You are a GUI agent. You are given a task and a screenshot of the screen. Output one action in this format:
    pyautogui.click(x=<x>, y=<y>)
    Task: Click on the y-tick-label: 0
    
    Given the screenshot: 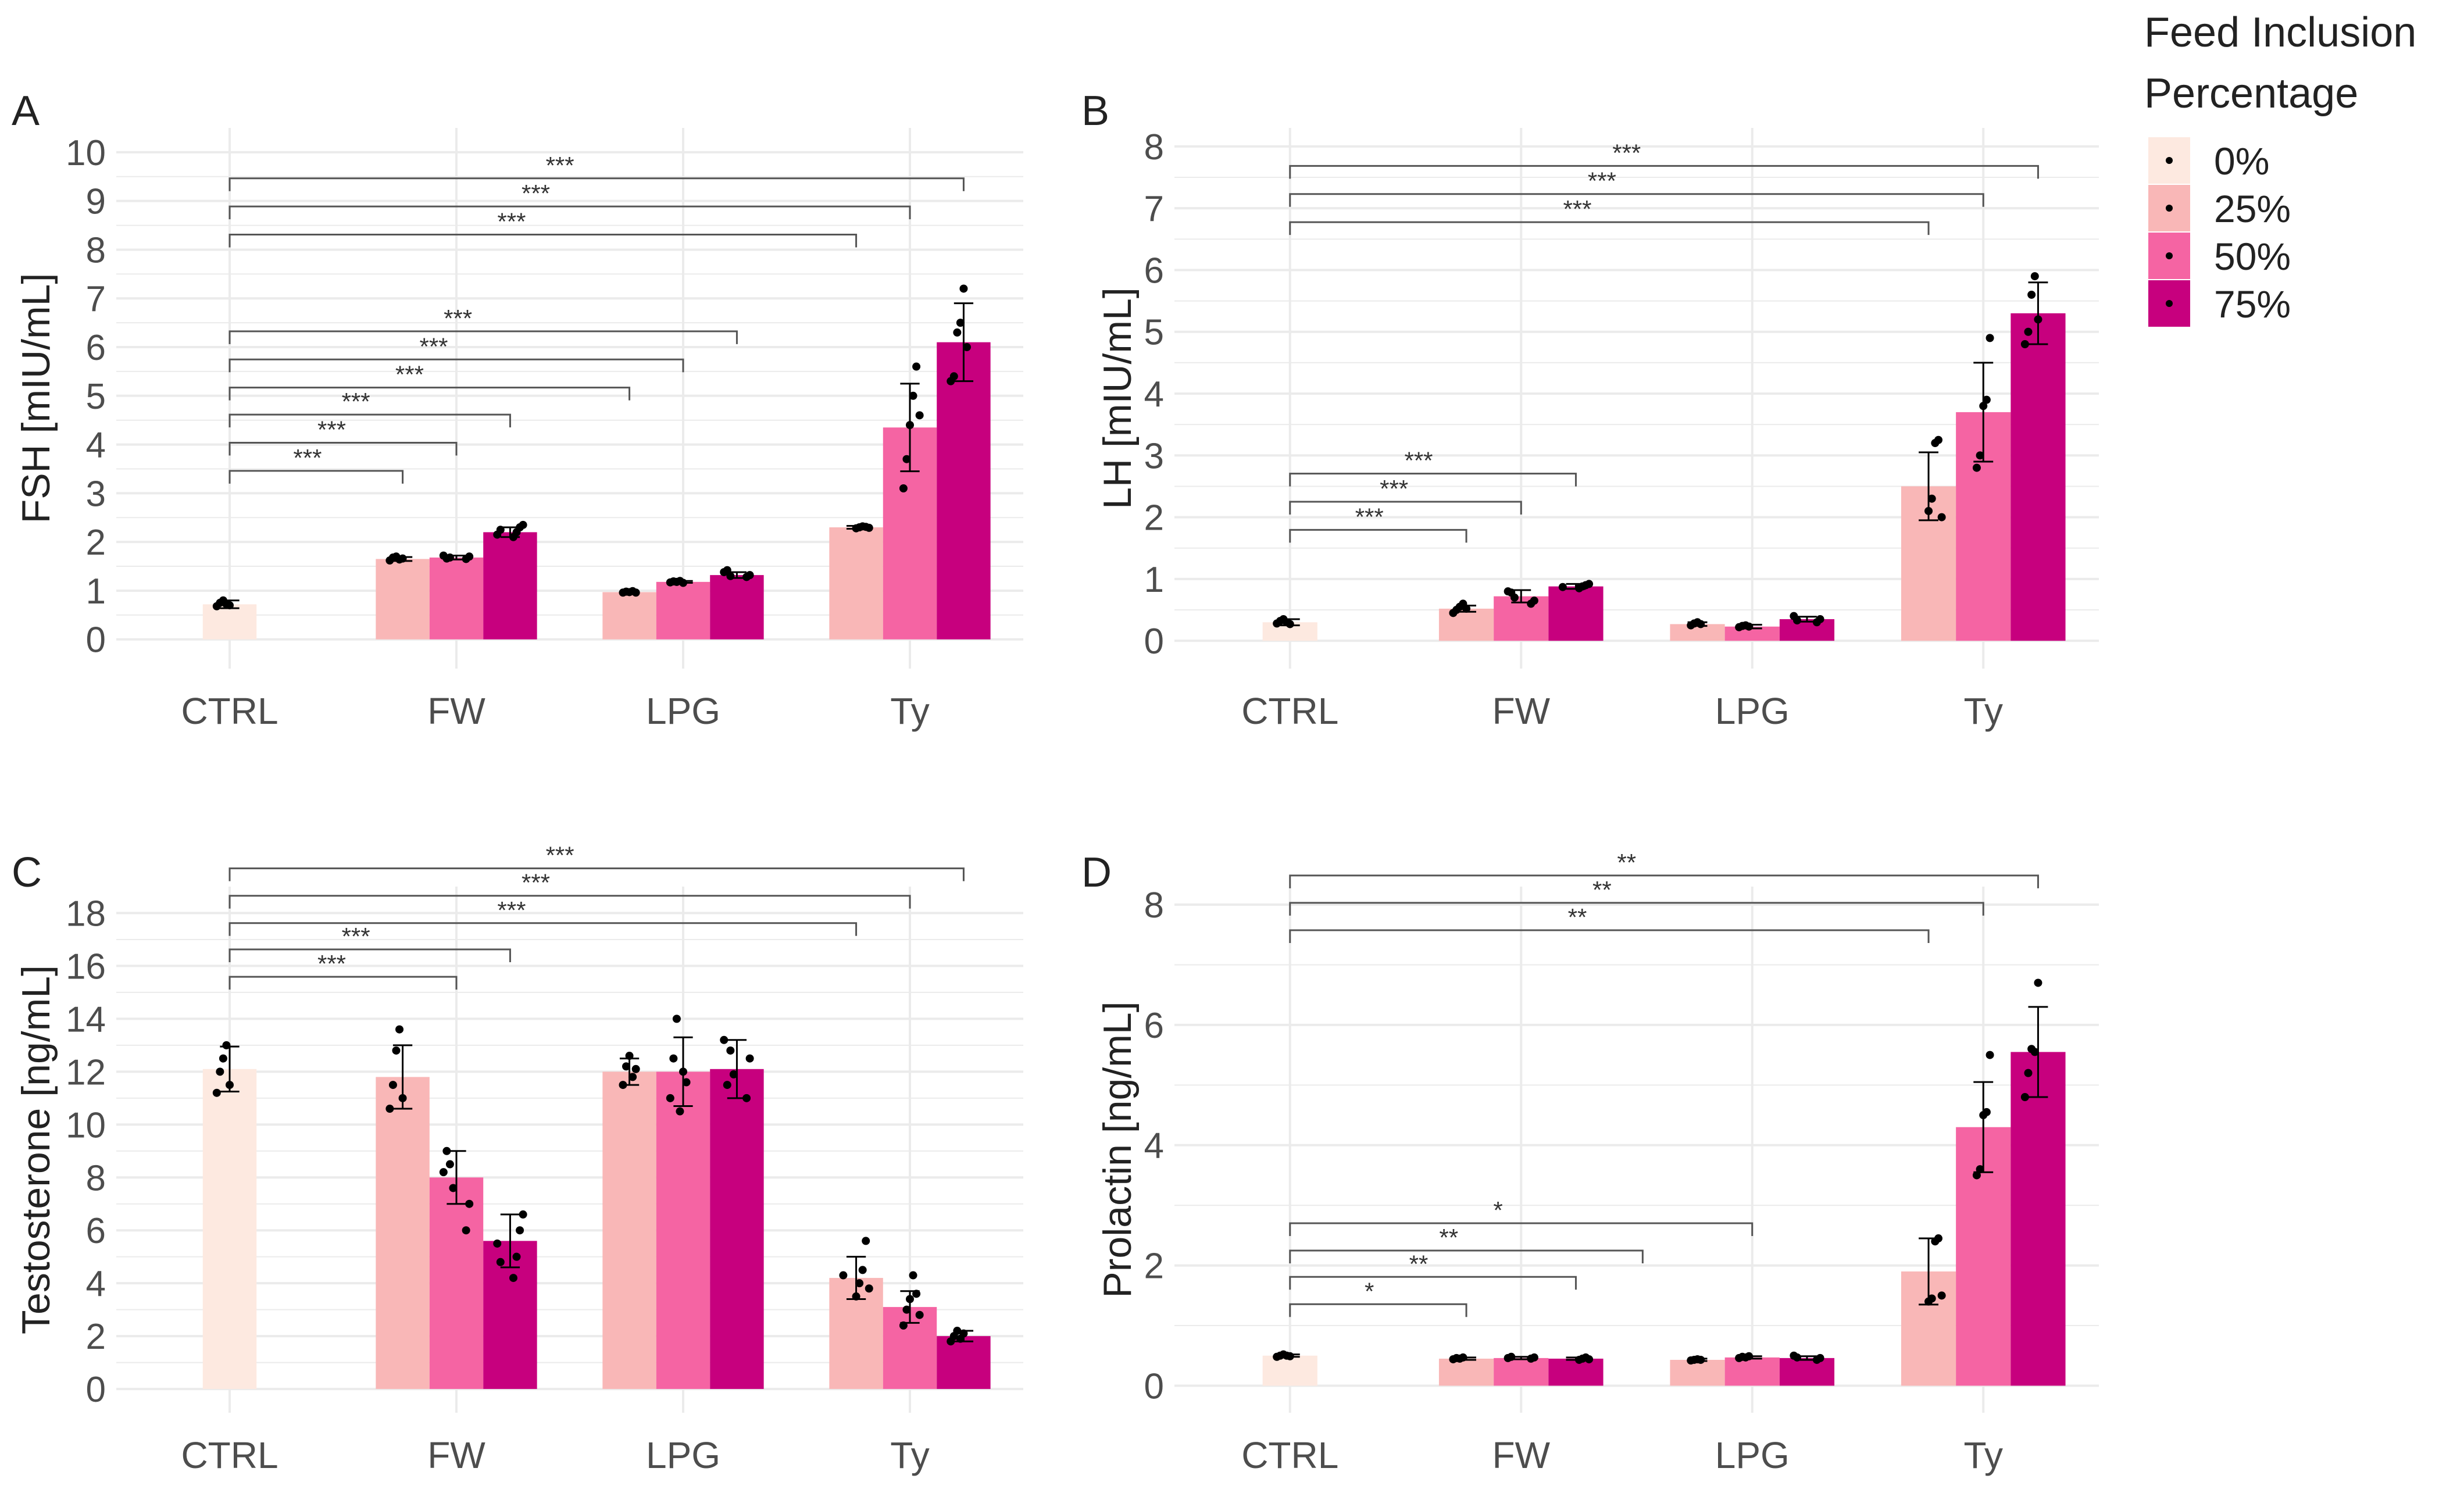 What is the action you would take?
    pyautogui.click(x=96, y=1390)
    